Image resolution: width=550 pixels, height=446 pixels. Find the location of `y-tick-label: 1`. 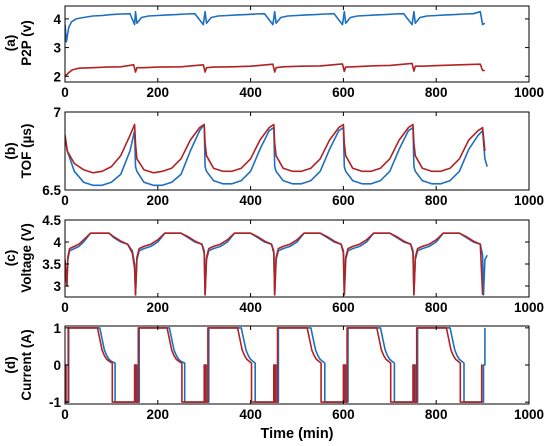

y-tick-label: 1 is located at coordinates (57, 328).